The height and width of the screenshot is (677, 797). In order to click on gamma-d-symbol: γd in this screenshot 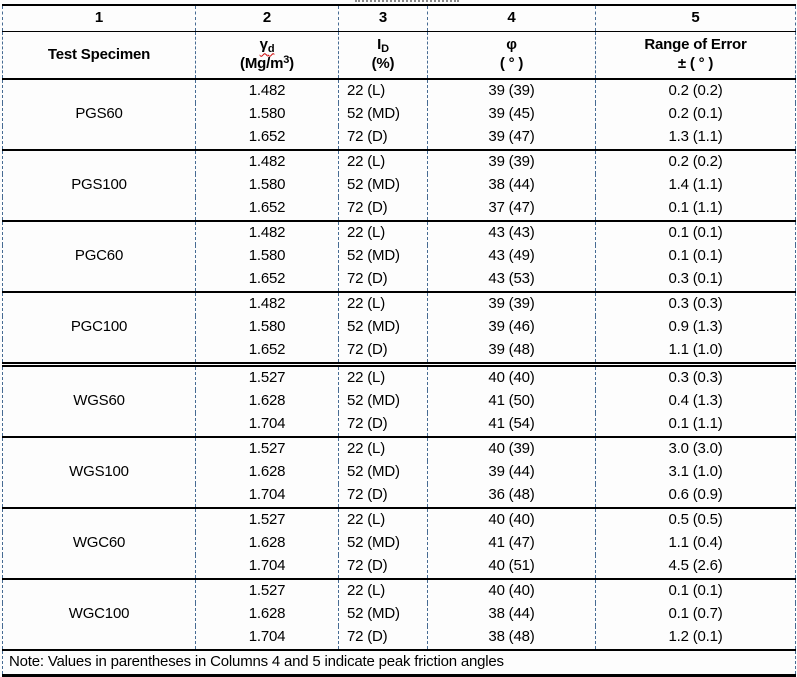, I will do `click(267, 46)`.